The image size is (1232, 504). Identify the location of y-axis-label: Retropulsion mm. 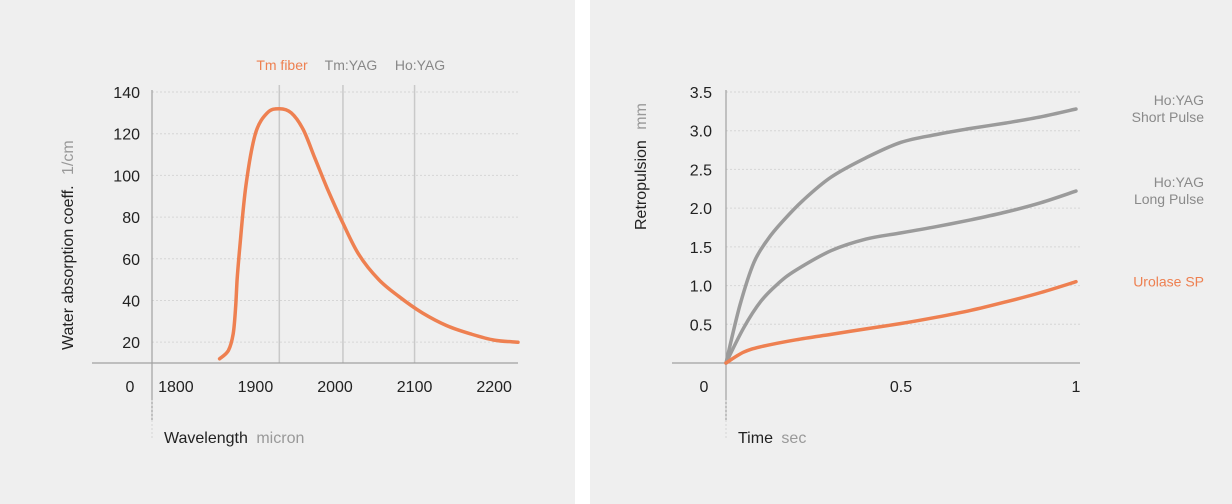
(641, 166).